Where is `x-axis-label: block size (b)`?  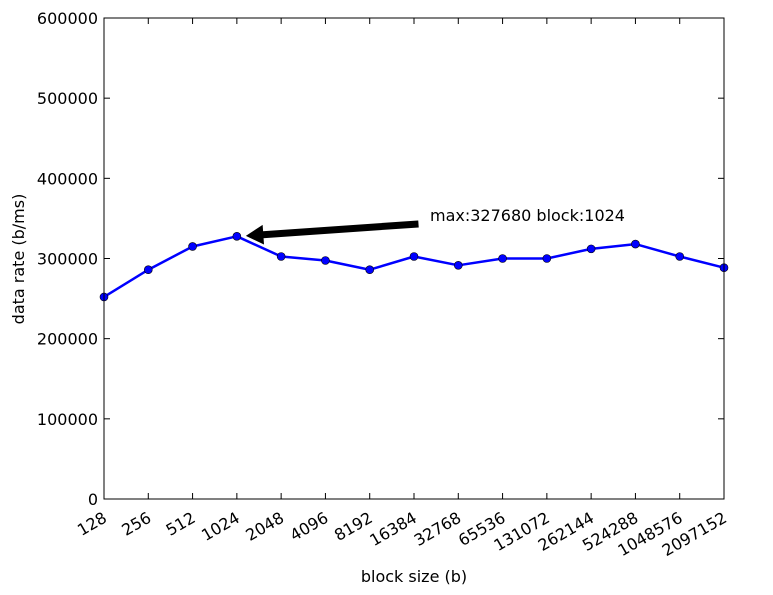 x-axis-label: block size (b) is located at coordinates (414, 576).